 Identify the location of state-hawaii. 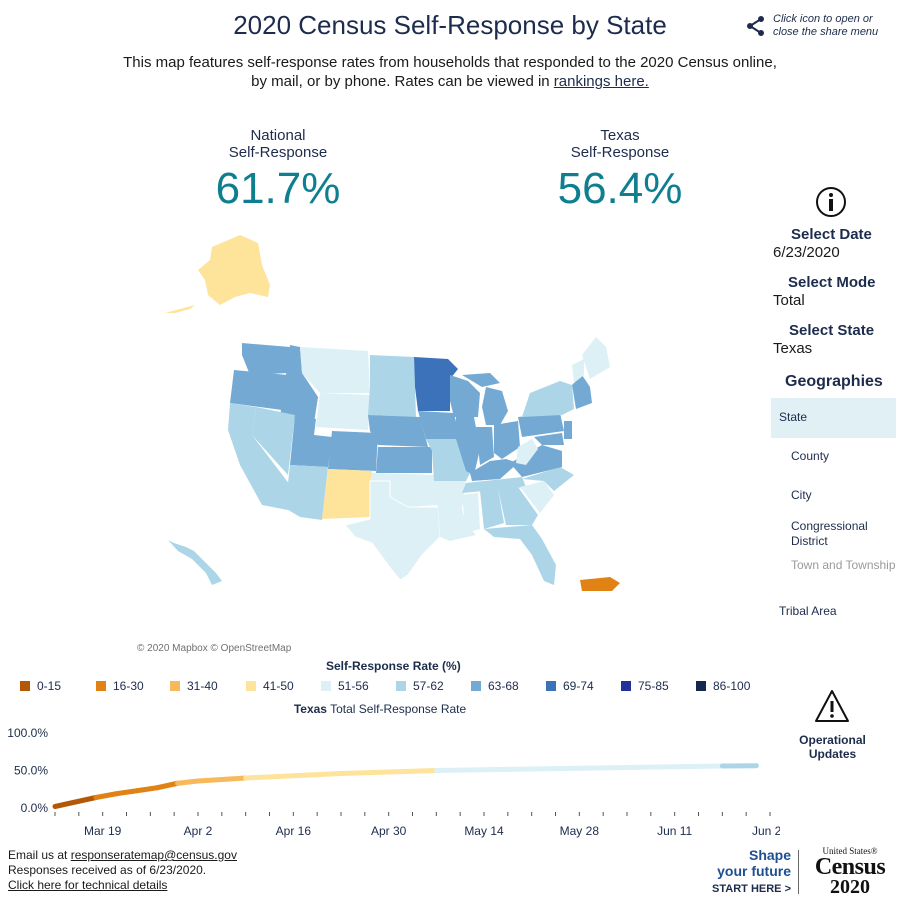
(195, 562).